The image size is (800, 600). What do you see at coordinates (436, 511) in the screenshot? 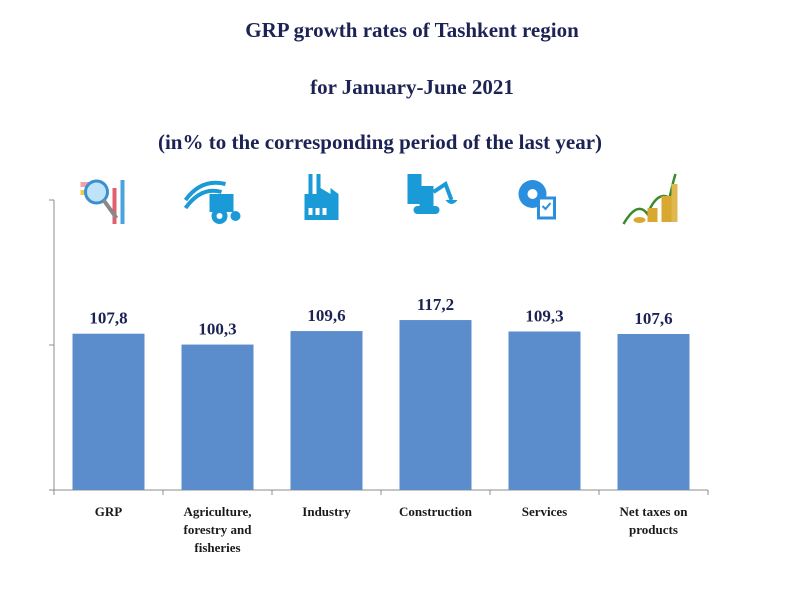
I see `x-tick-label: Construction` at bounding box center [436, 511].